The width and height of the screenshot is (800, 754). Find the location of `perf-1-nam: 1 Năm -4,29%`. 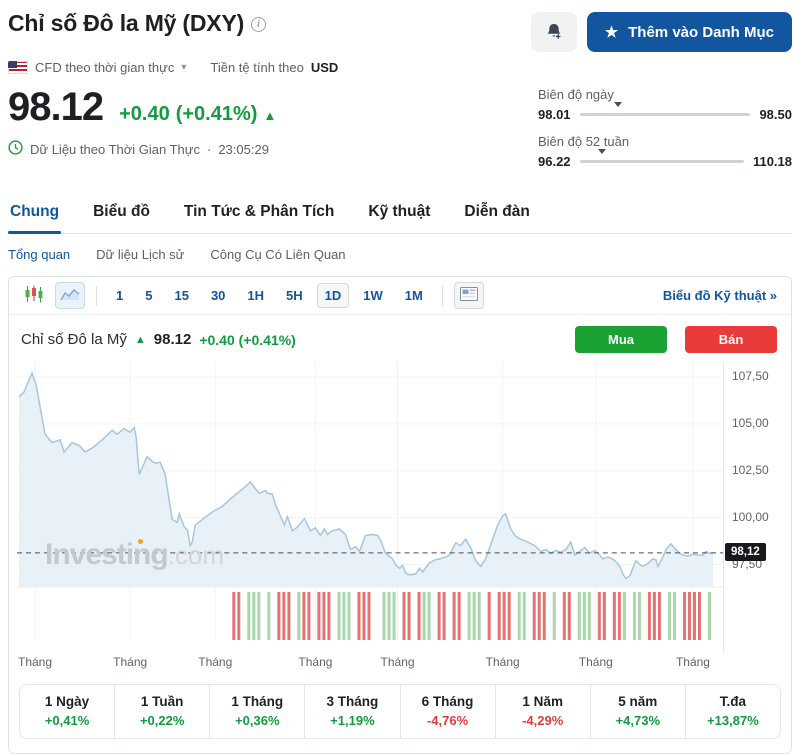

perf-1-nam: 1 Năm -4,29% is located at coordinates (542, 711).